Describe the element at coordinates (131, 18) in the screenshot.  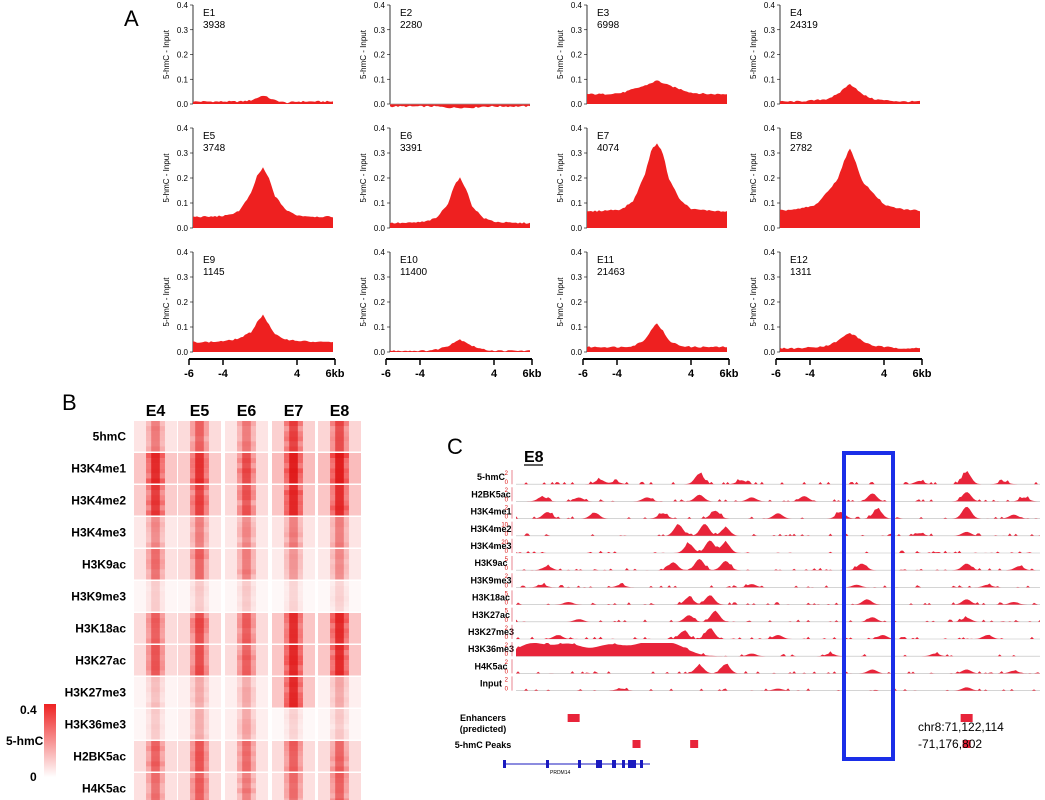
I see `panel-label-a: A` at that location.